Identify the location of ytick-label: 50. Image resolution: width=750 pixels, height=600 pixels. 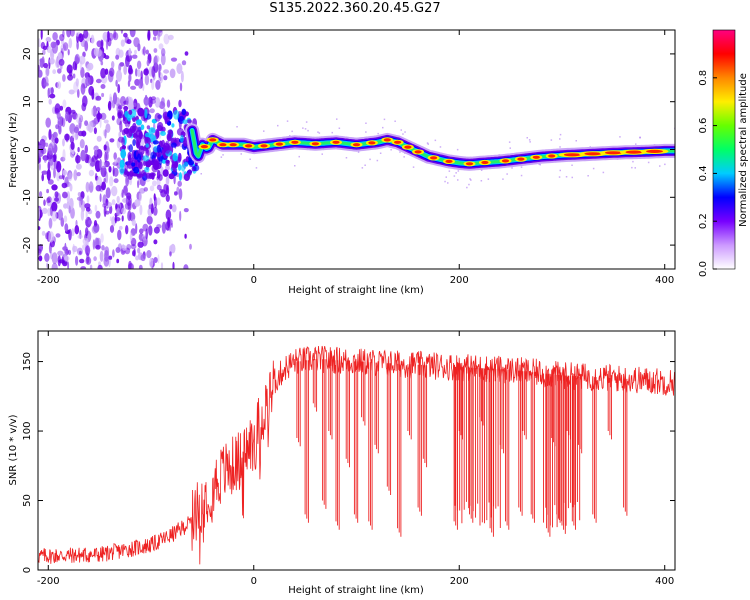
(27, 500).